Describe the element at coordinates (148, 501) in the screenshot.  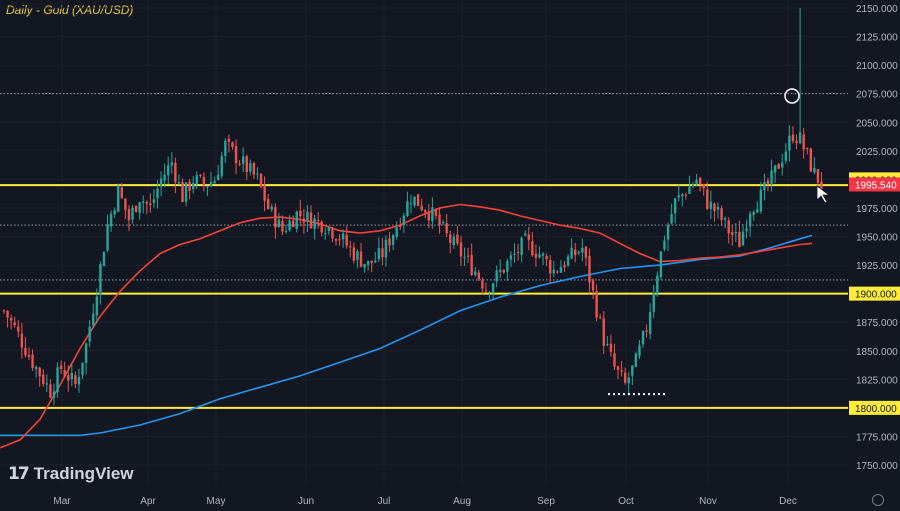
I see `month-tick-label: Apr` at that location.